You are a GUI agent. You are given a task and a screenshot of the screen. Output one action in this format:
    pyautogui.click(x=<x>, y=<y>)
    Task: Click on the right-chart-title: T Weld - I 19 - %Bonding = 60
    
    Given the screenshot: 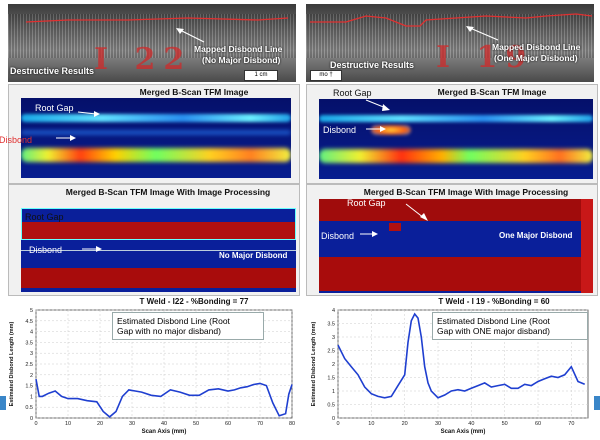 What is the action you would take?
    pyautogui.click(x=494, y=301)
    